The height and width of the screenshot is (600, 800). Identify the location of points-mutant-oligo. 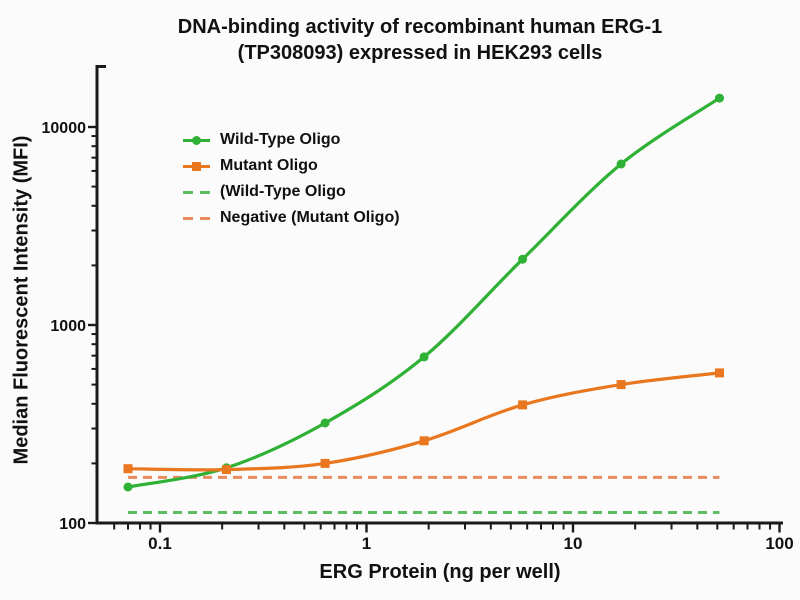
(423, 421).